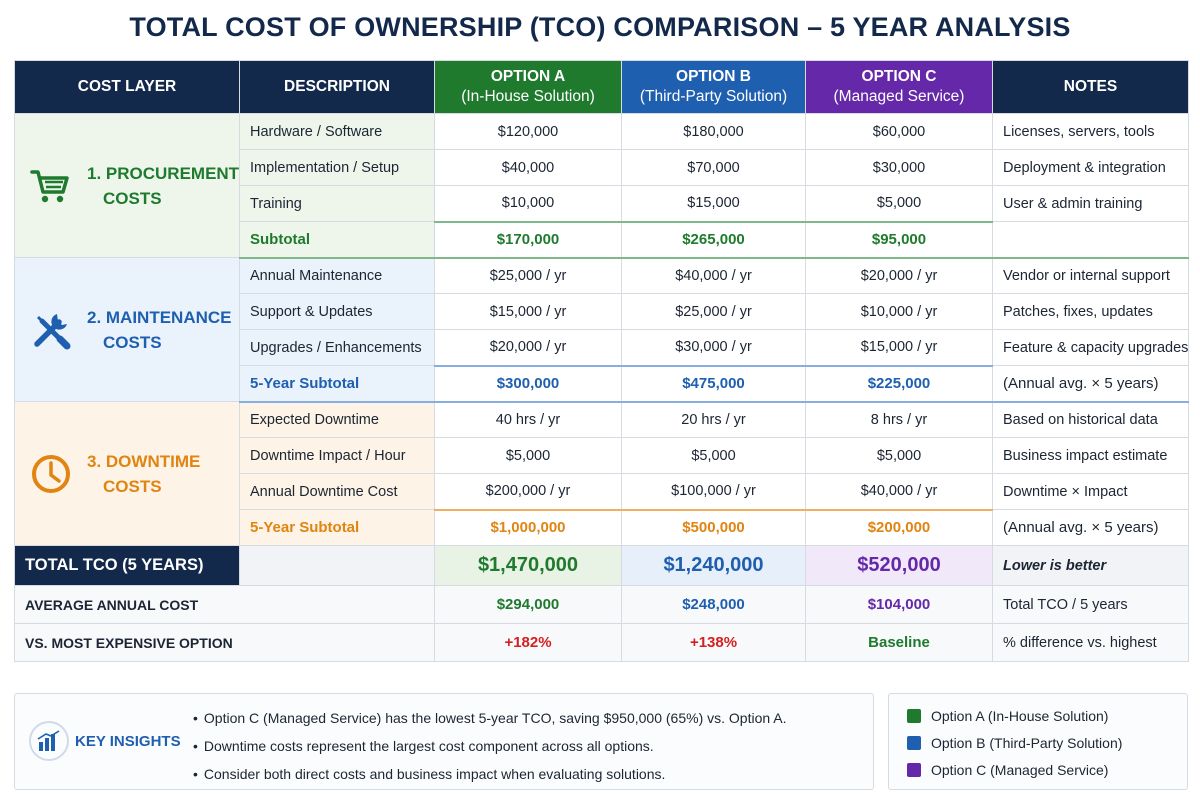 The width and height of the screenshot is (1200, 800). I want to click on subtotal-option-a: $1,000,000, so click(528, 527).